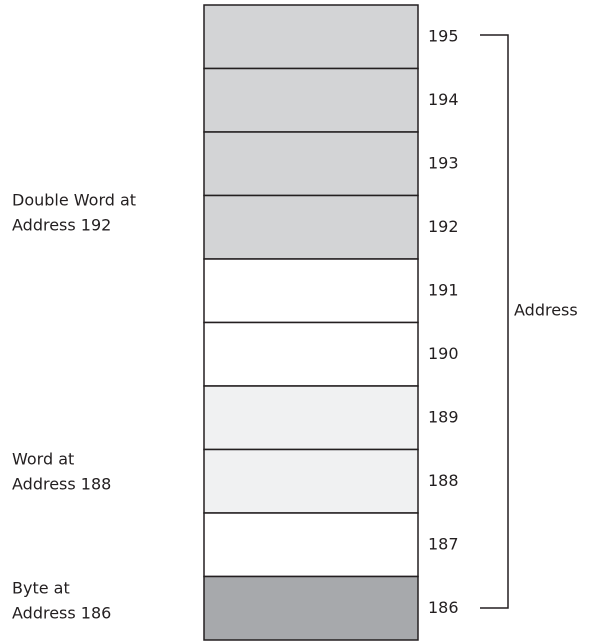 The image size is (590, 642). I want to click on annotation: Address 192, so click(61, 225).